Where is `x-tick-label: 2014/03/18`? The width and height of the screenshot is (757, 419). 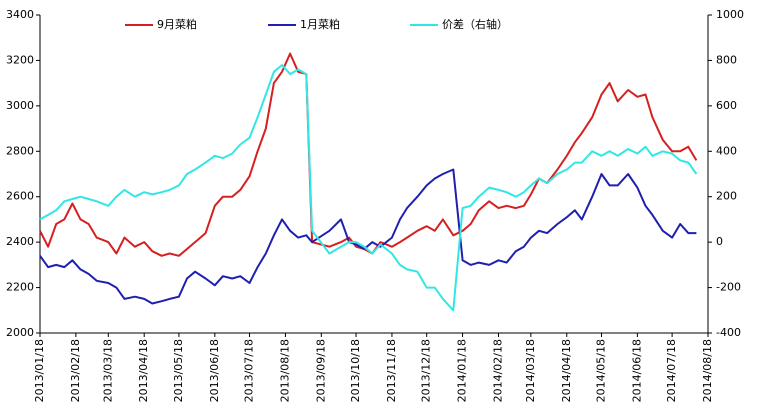
x-tick-label: 2014/03/18 is located at coordinates (530, 370).